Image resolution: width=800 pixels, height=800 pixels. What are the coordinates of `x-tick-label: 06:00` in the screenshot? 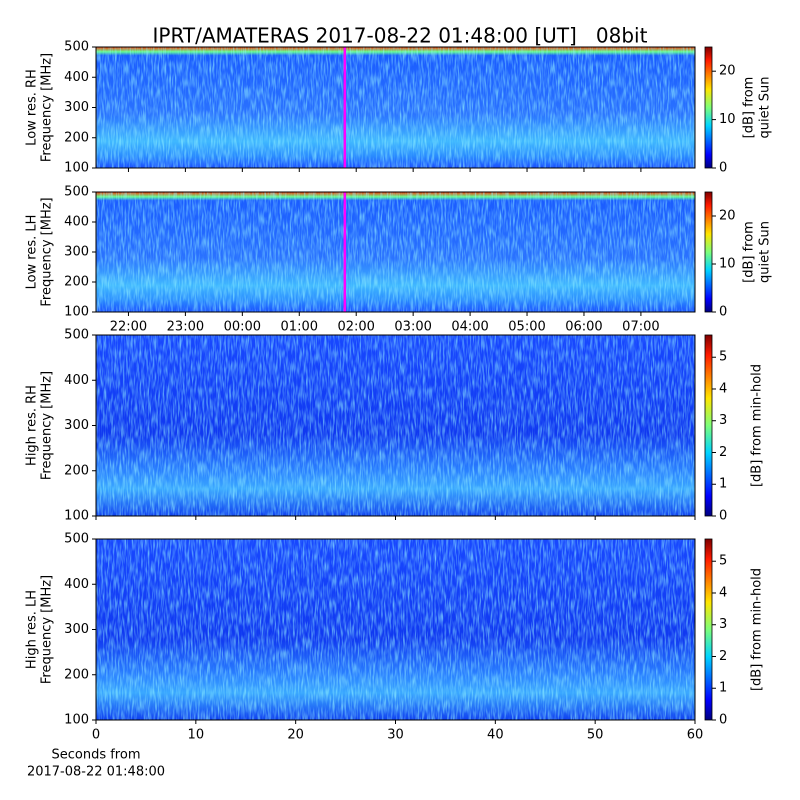 It's located at (583, 327).